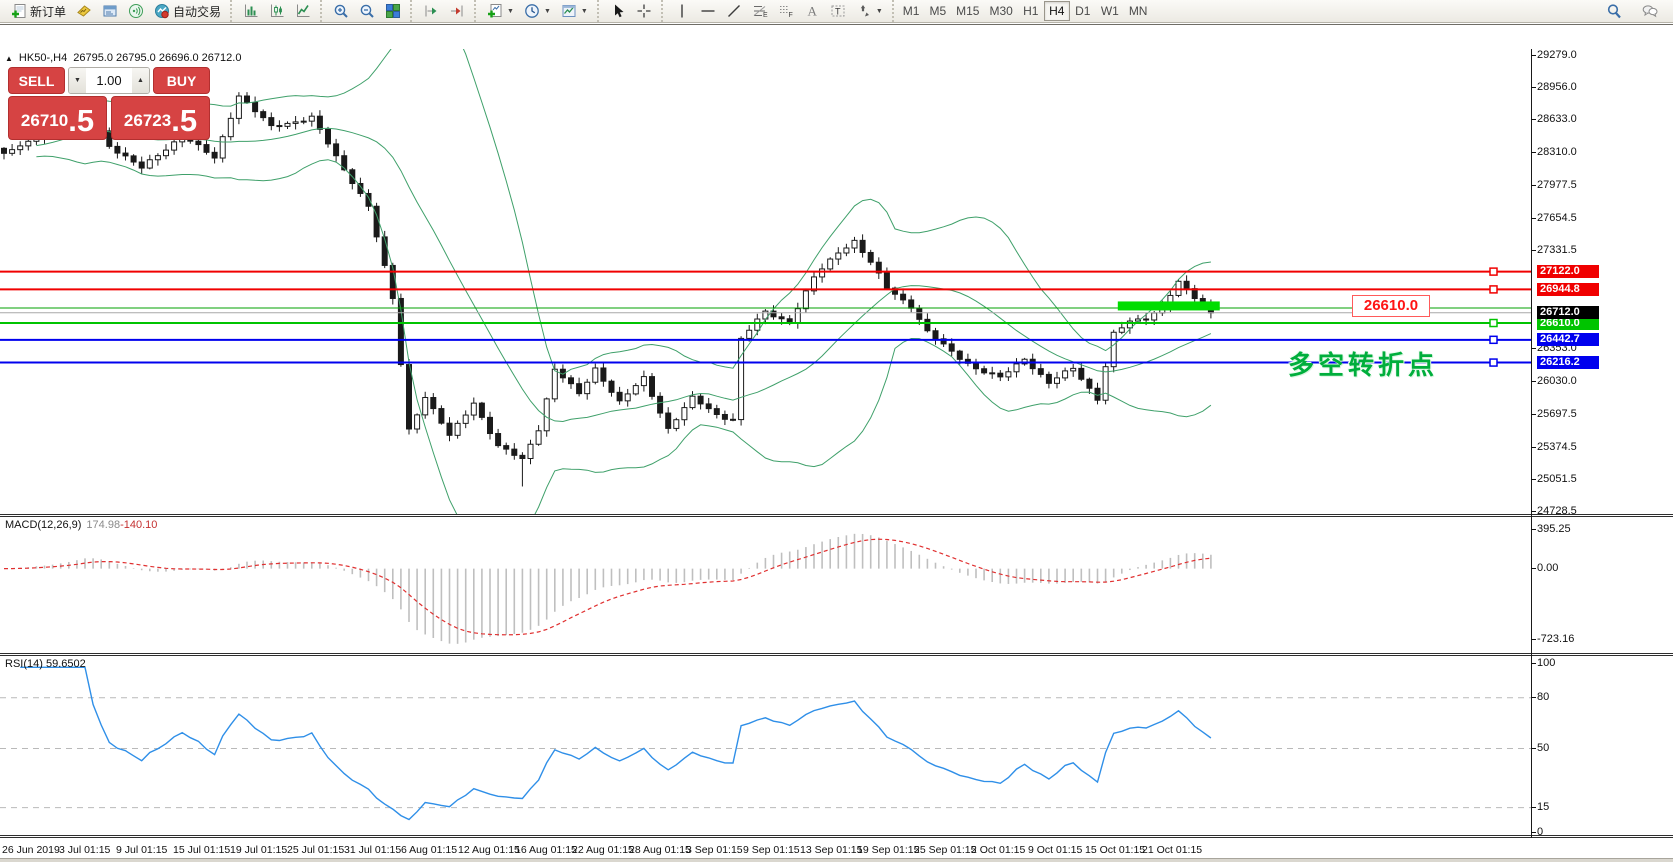 Image resolution: width=1673 pixels, height=862 pixels. I want to click on x-axis-date-label: 9 Jul 01:15, so click(142, 850).